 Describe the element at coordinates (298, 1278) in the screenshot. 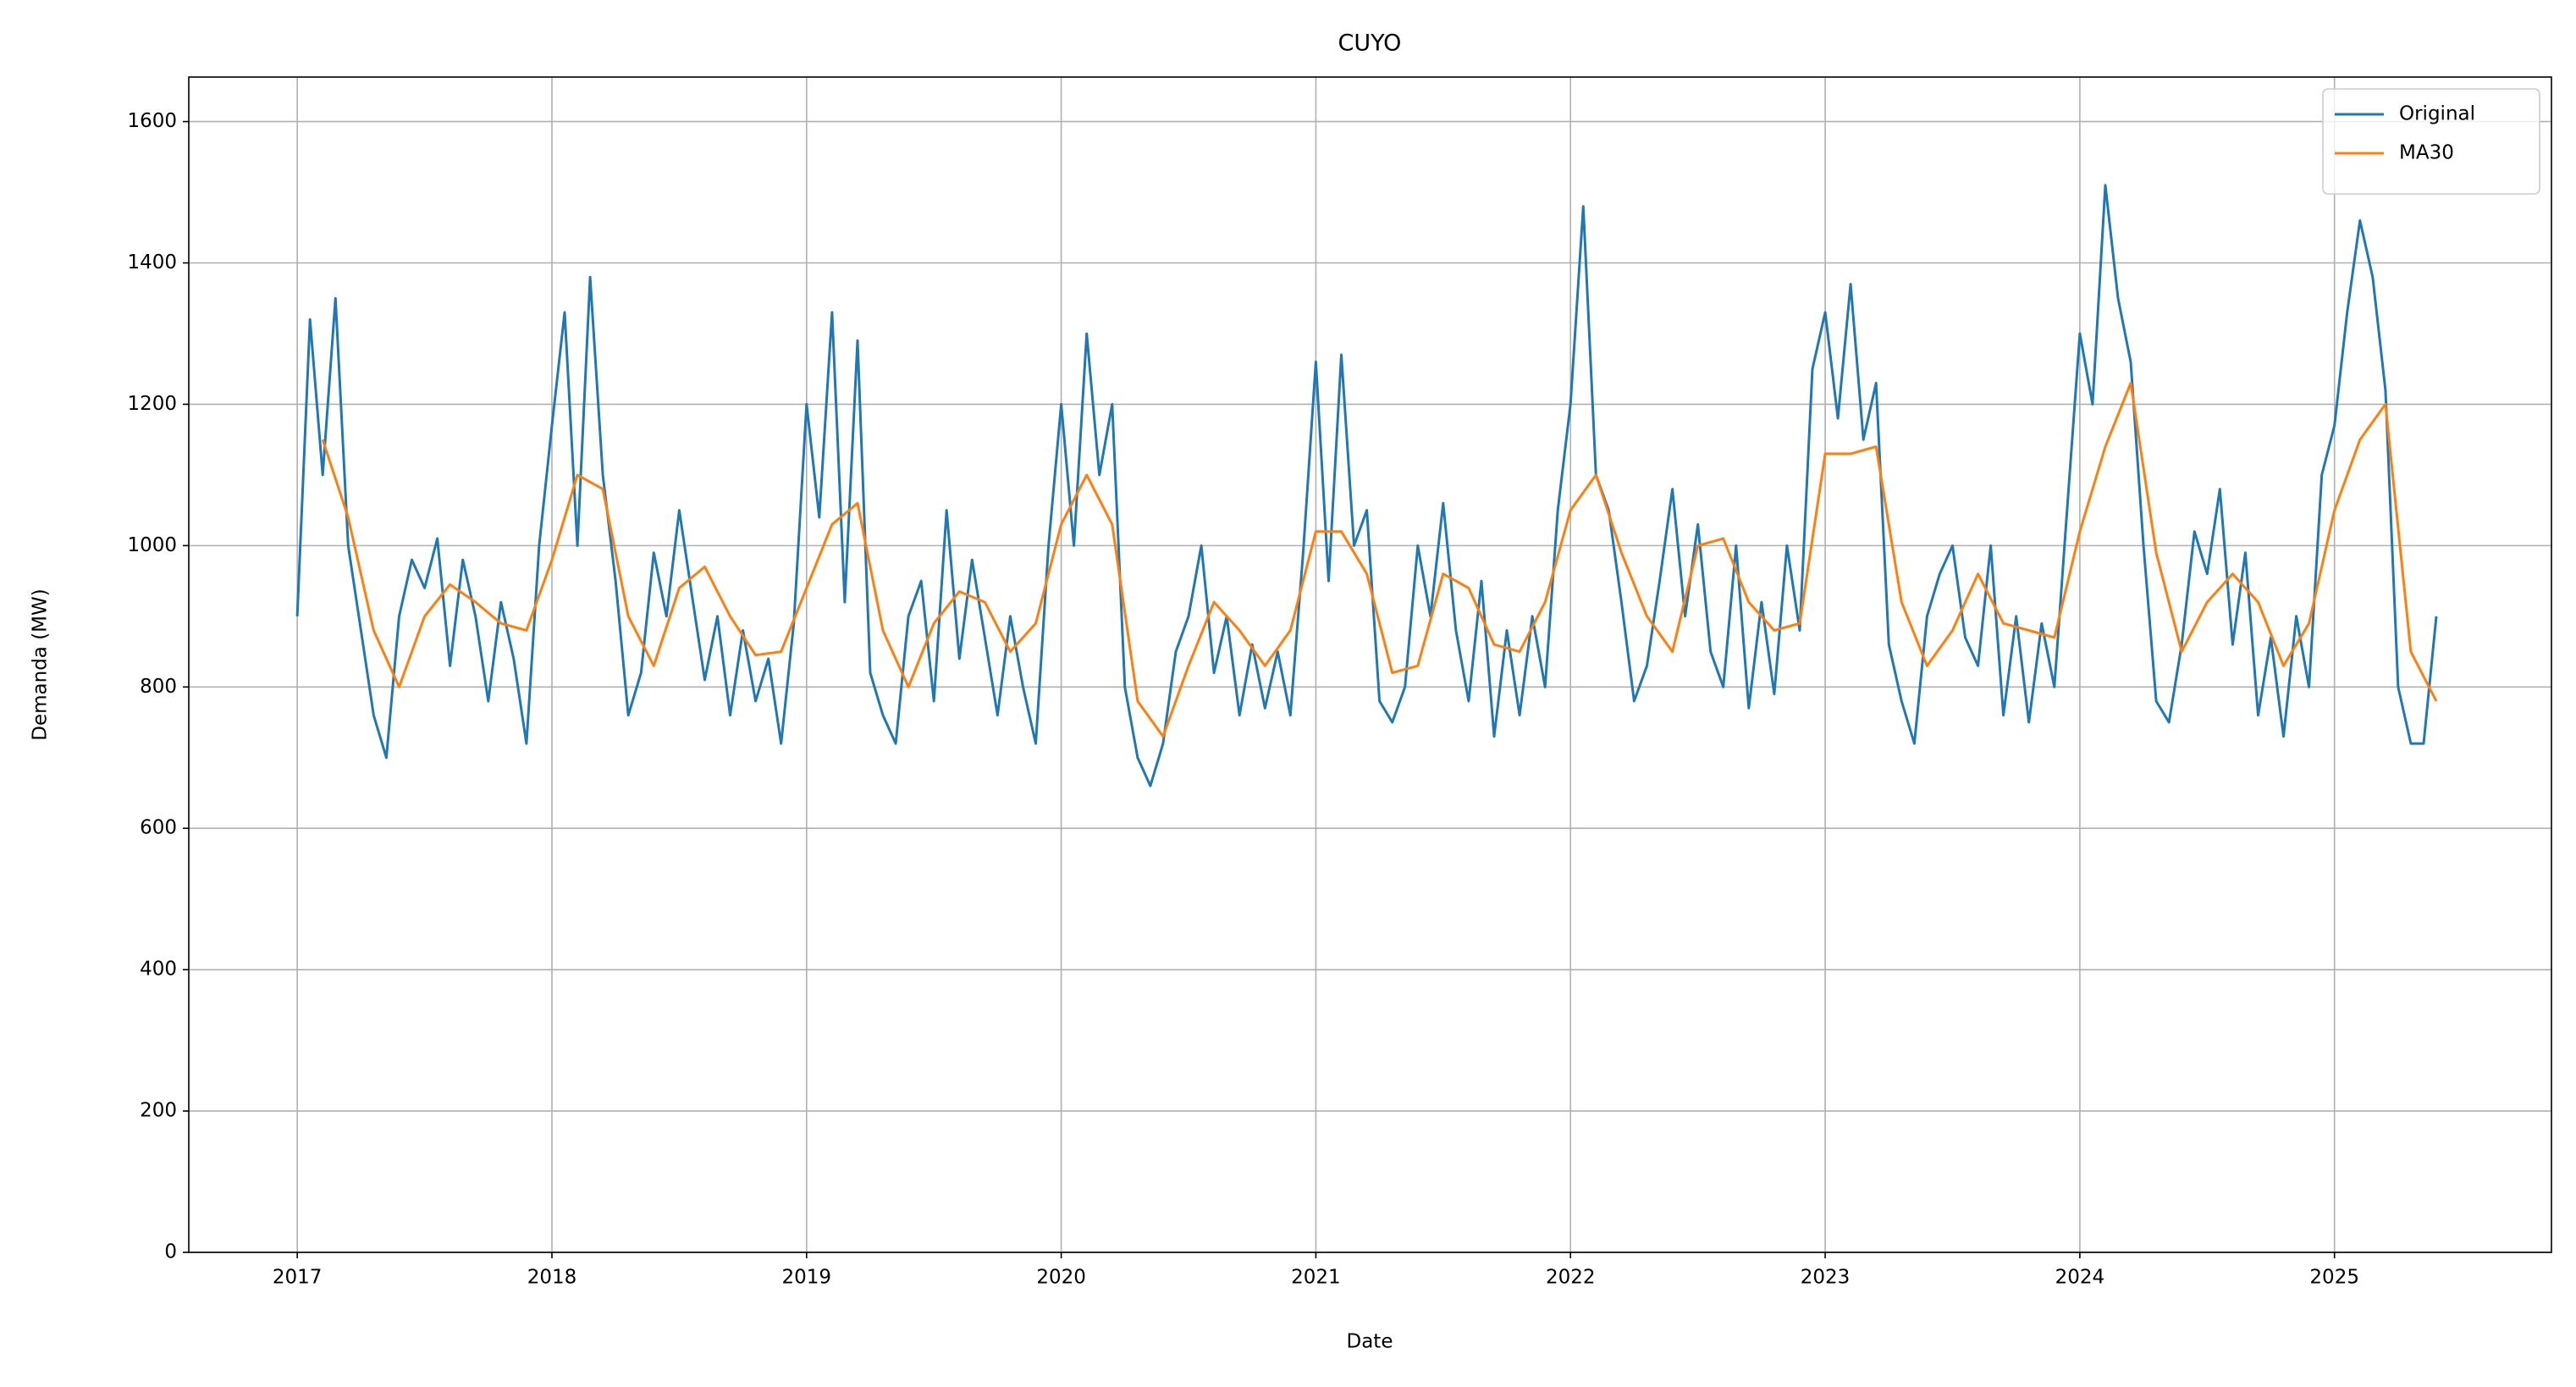

I see `x-tick-label: 2017` at that location.